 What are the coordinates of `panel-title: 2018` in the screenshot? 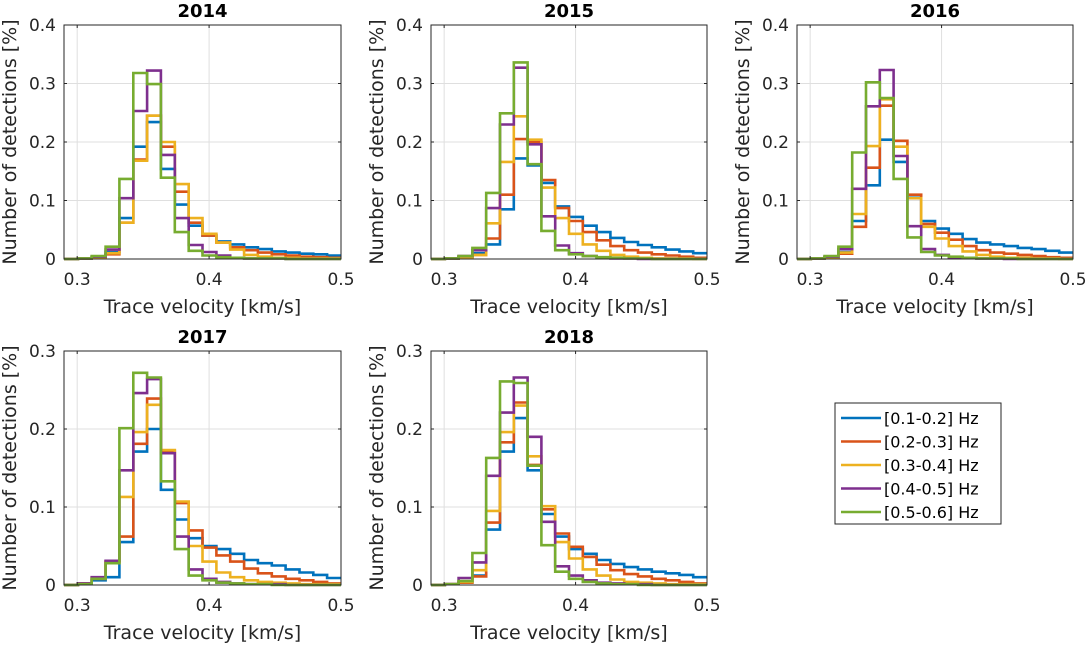 It's located at (569, 337).